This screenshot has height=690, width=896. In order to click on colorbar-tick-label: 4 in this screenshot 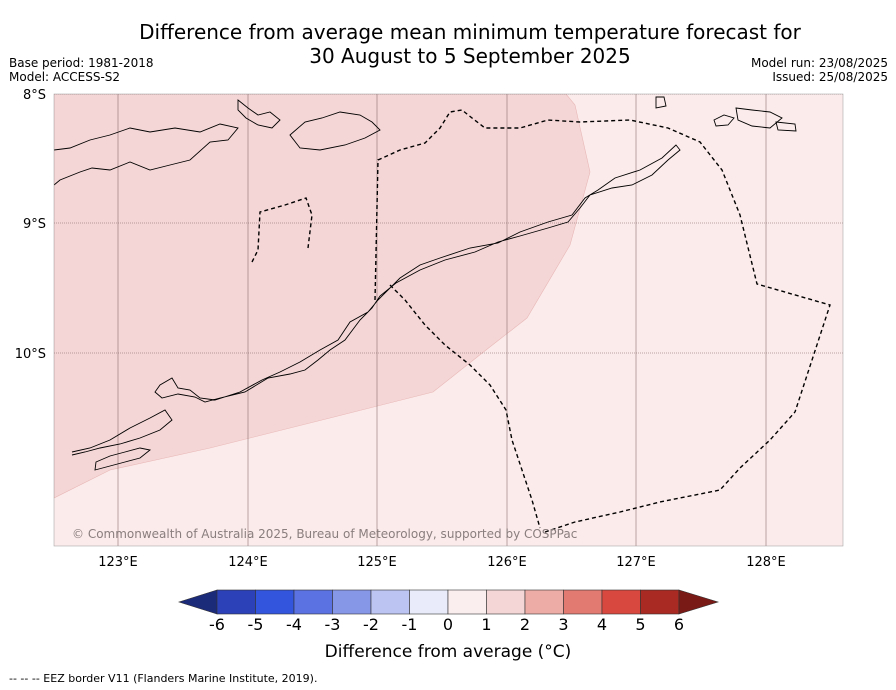, I will do `click(602, 624)`.